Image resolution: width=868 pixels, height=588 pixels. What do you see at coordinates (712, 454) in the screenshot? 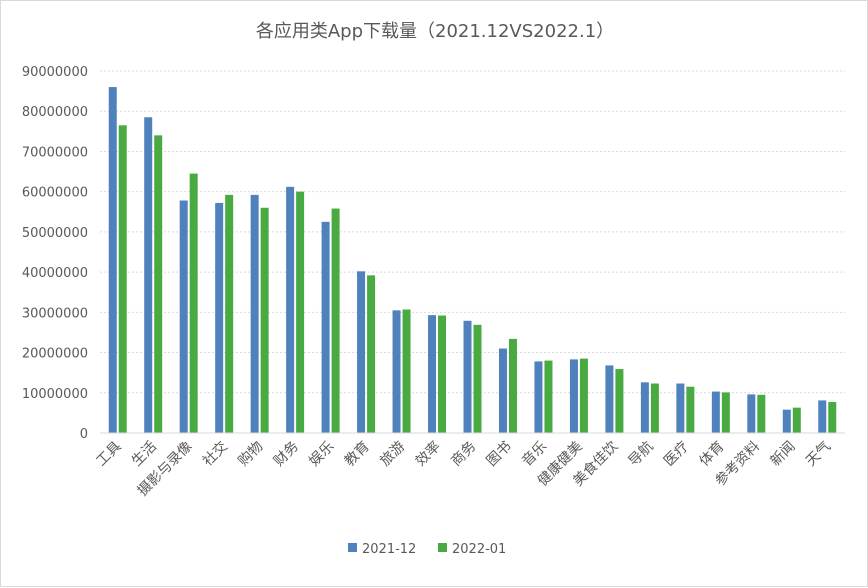
I see `x-tick-label: 体育` at bounding box center [712, 454].